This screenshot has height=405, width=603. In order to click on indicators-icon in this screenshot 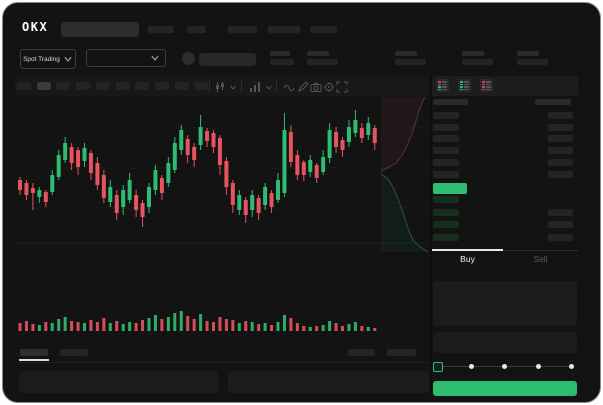, I will do `click(255, 87)`.